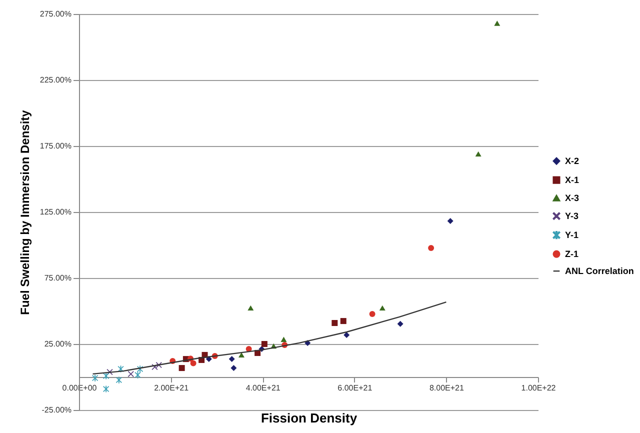  Describe the element at coordinates (599, 271) in the screenshot. I see `legend-label: ANL Correlation` at that location.